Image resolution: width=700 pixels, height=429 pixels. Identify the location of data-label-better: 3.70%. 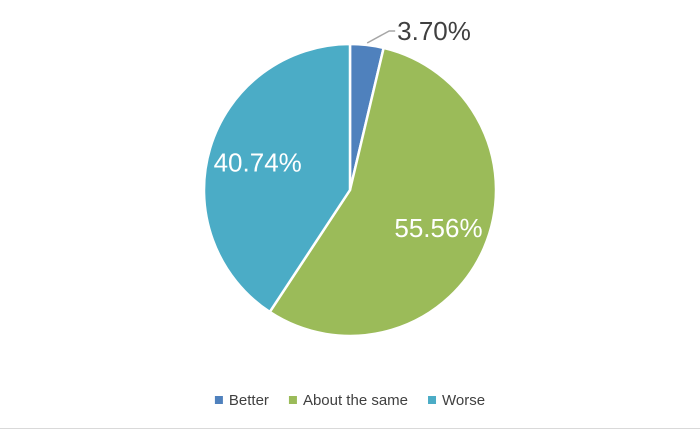
(434, 31).